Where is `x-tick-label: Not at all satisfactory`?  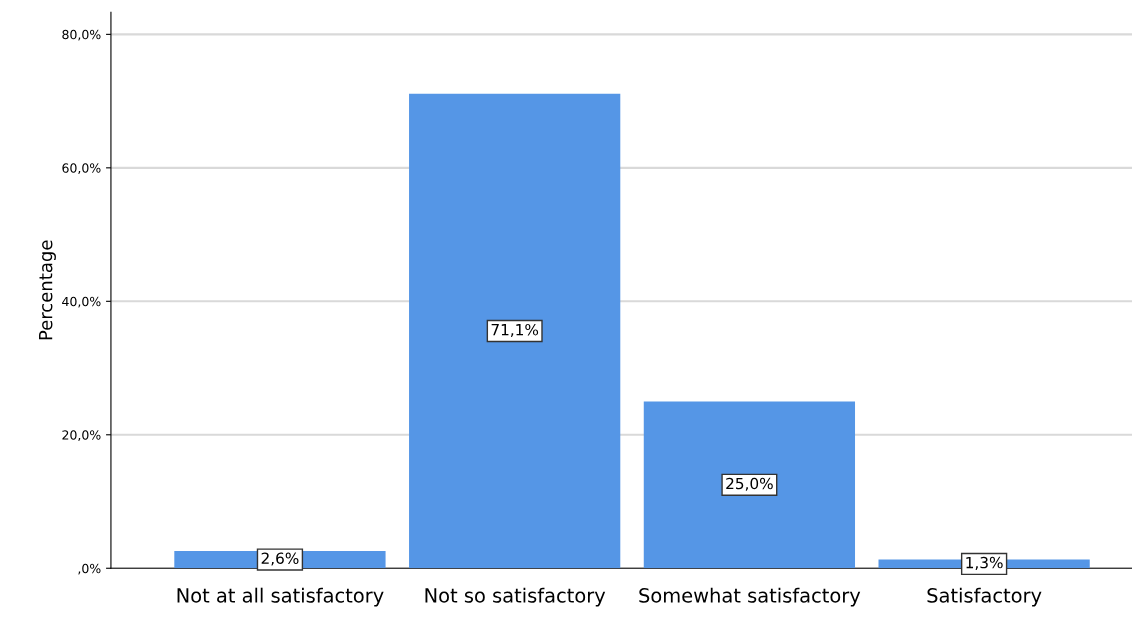 x-tick-label: Not at all satisfactory is located at coordinates (280, 597).